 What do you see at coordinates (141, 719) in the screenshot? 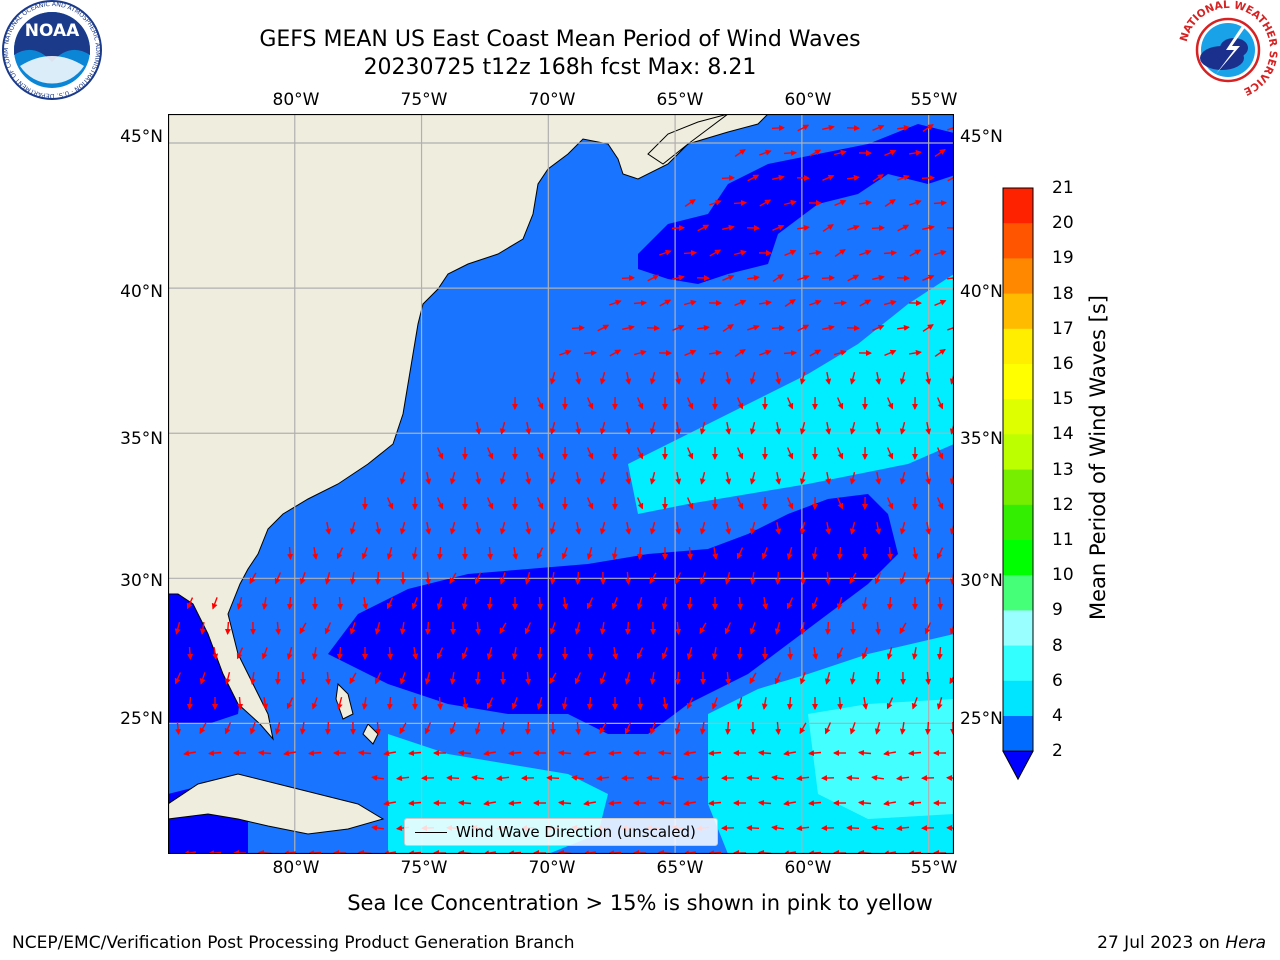
I see `lat-tick-left-25n: 25°N` at bounding box center [141, 719].